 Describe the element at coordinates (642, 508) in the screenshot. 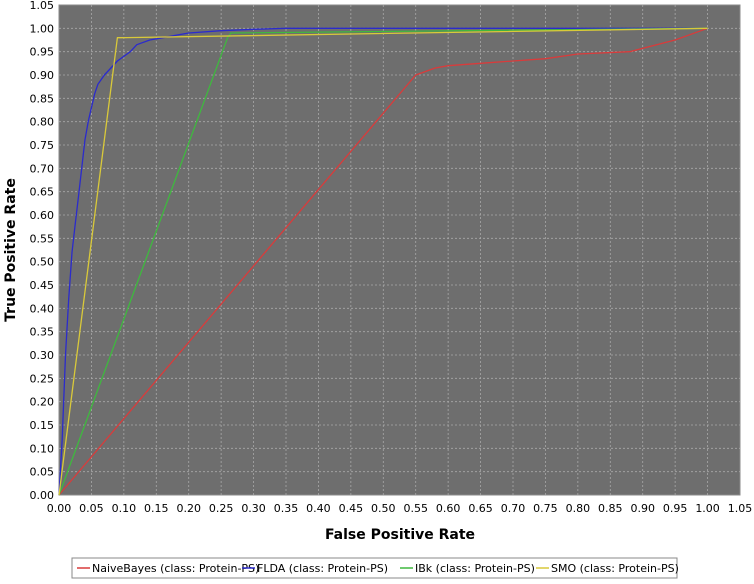

I see `x-tick-label: 0.90` at that location.